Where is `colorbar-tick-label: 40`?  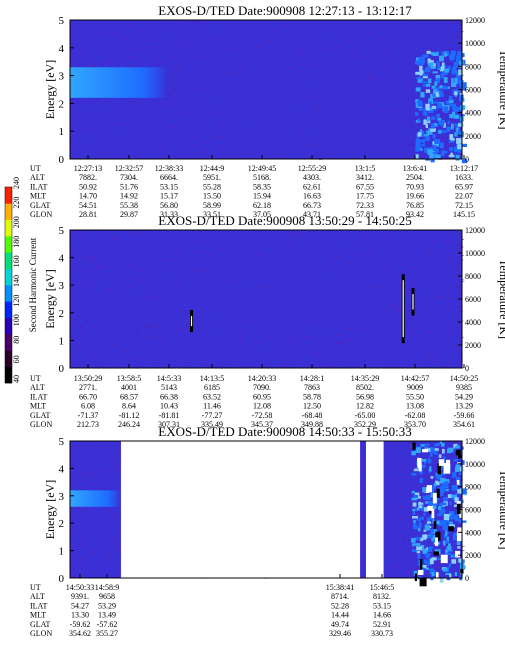 colorbar-tick-label: 40 is located at coordinates (16, 379).